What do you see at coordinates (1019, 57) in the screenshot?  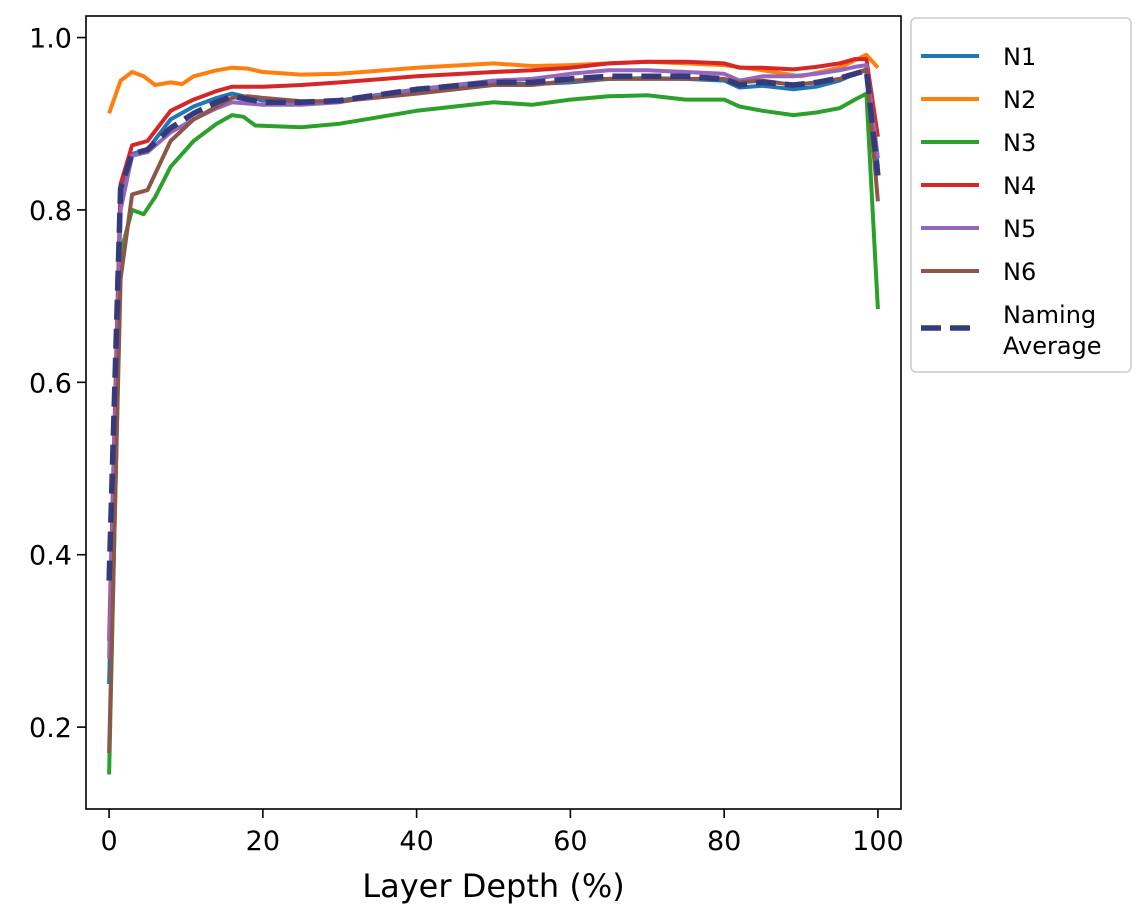 I see `legend-label-n1: N1` at bounding box center [1019, 57].